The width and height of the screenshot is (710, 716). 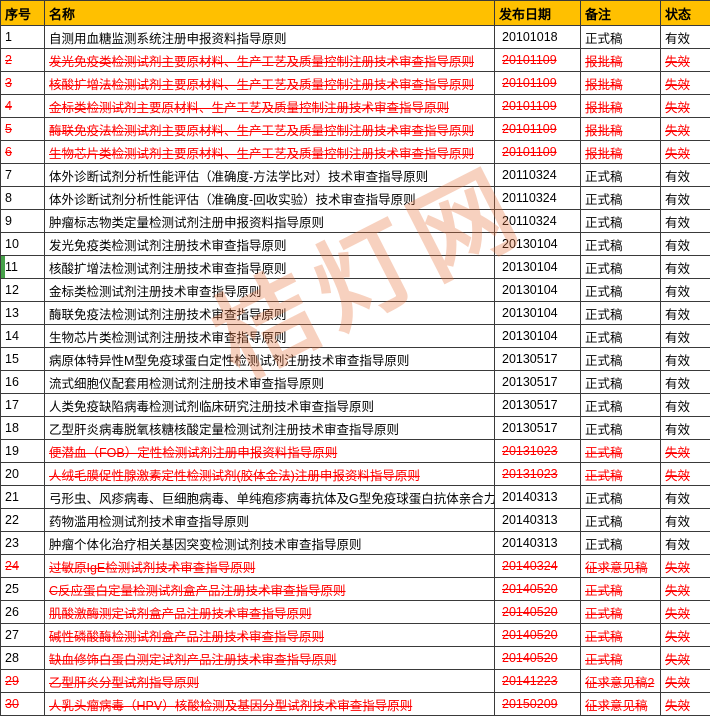 What do you see at coordinates (22, 106) in the screenshot?
I see `cell-no: 4` at bounding box center [22, 106].